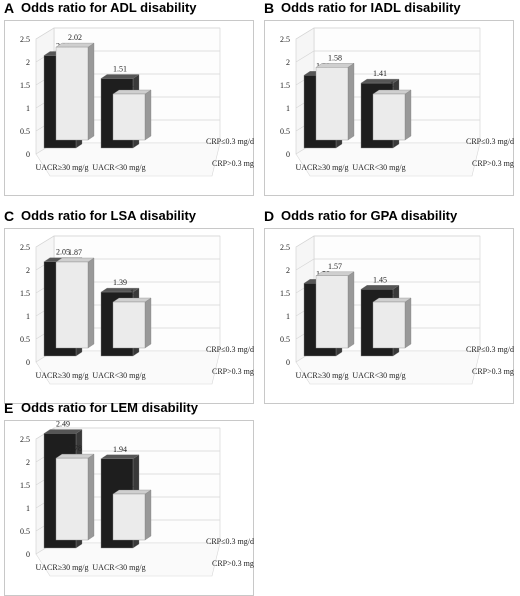  Describe the element at coordinates (109, 7) in the screenshot. I see `chart-title: Odds ratio for ADL disability` at that location.